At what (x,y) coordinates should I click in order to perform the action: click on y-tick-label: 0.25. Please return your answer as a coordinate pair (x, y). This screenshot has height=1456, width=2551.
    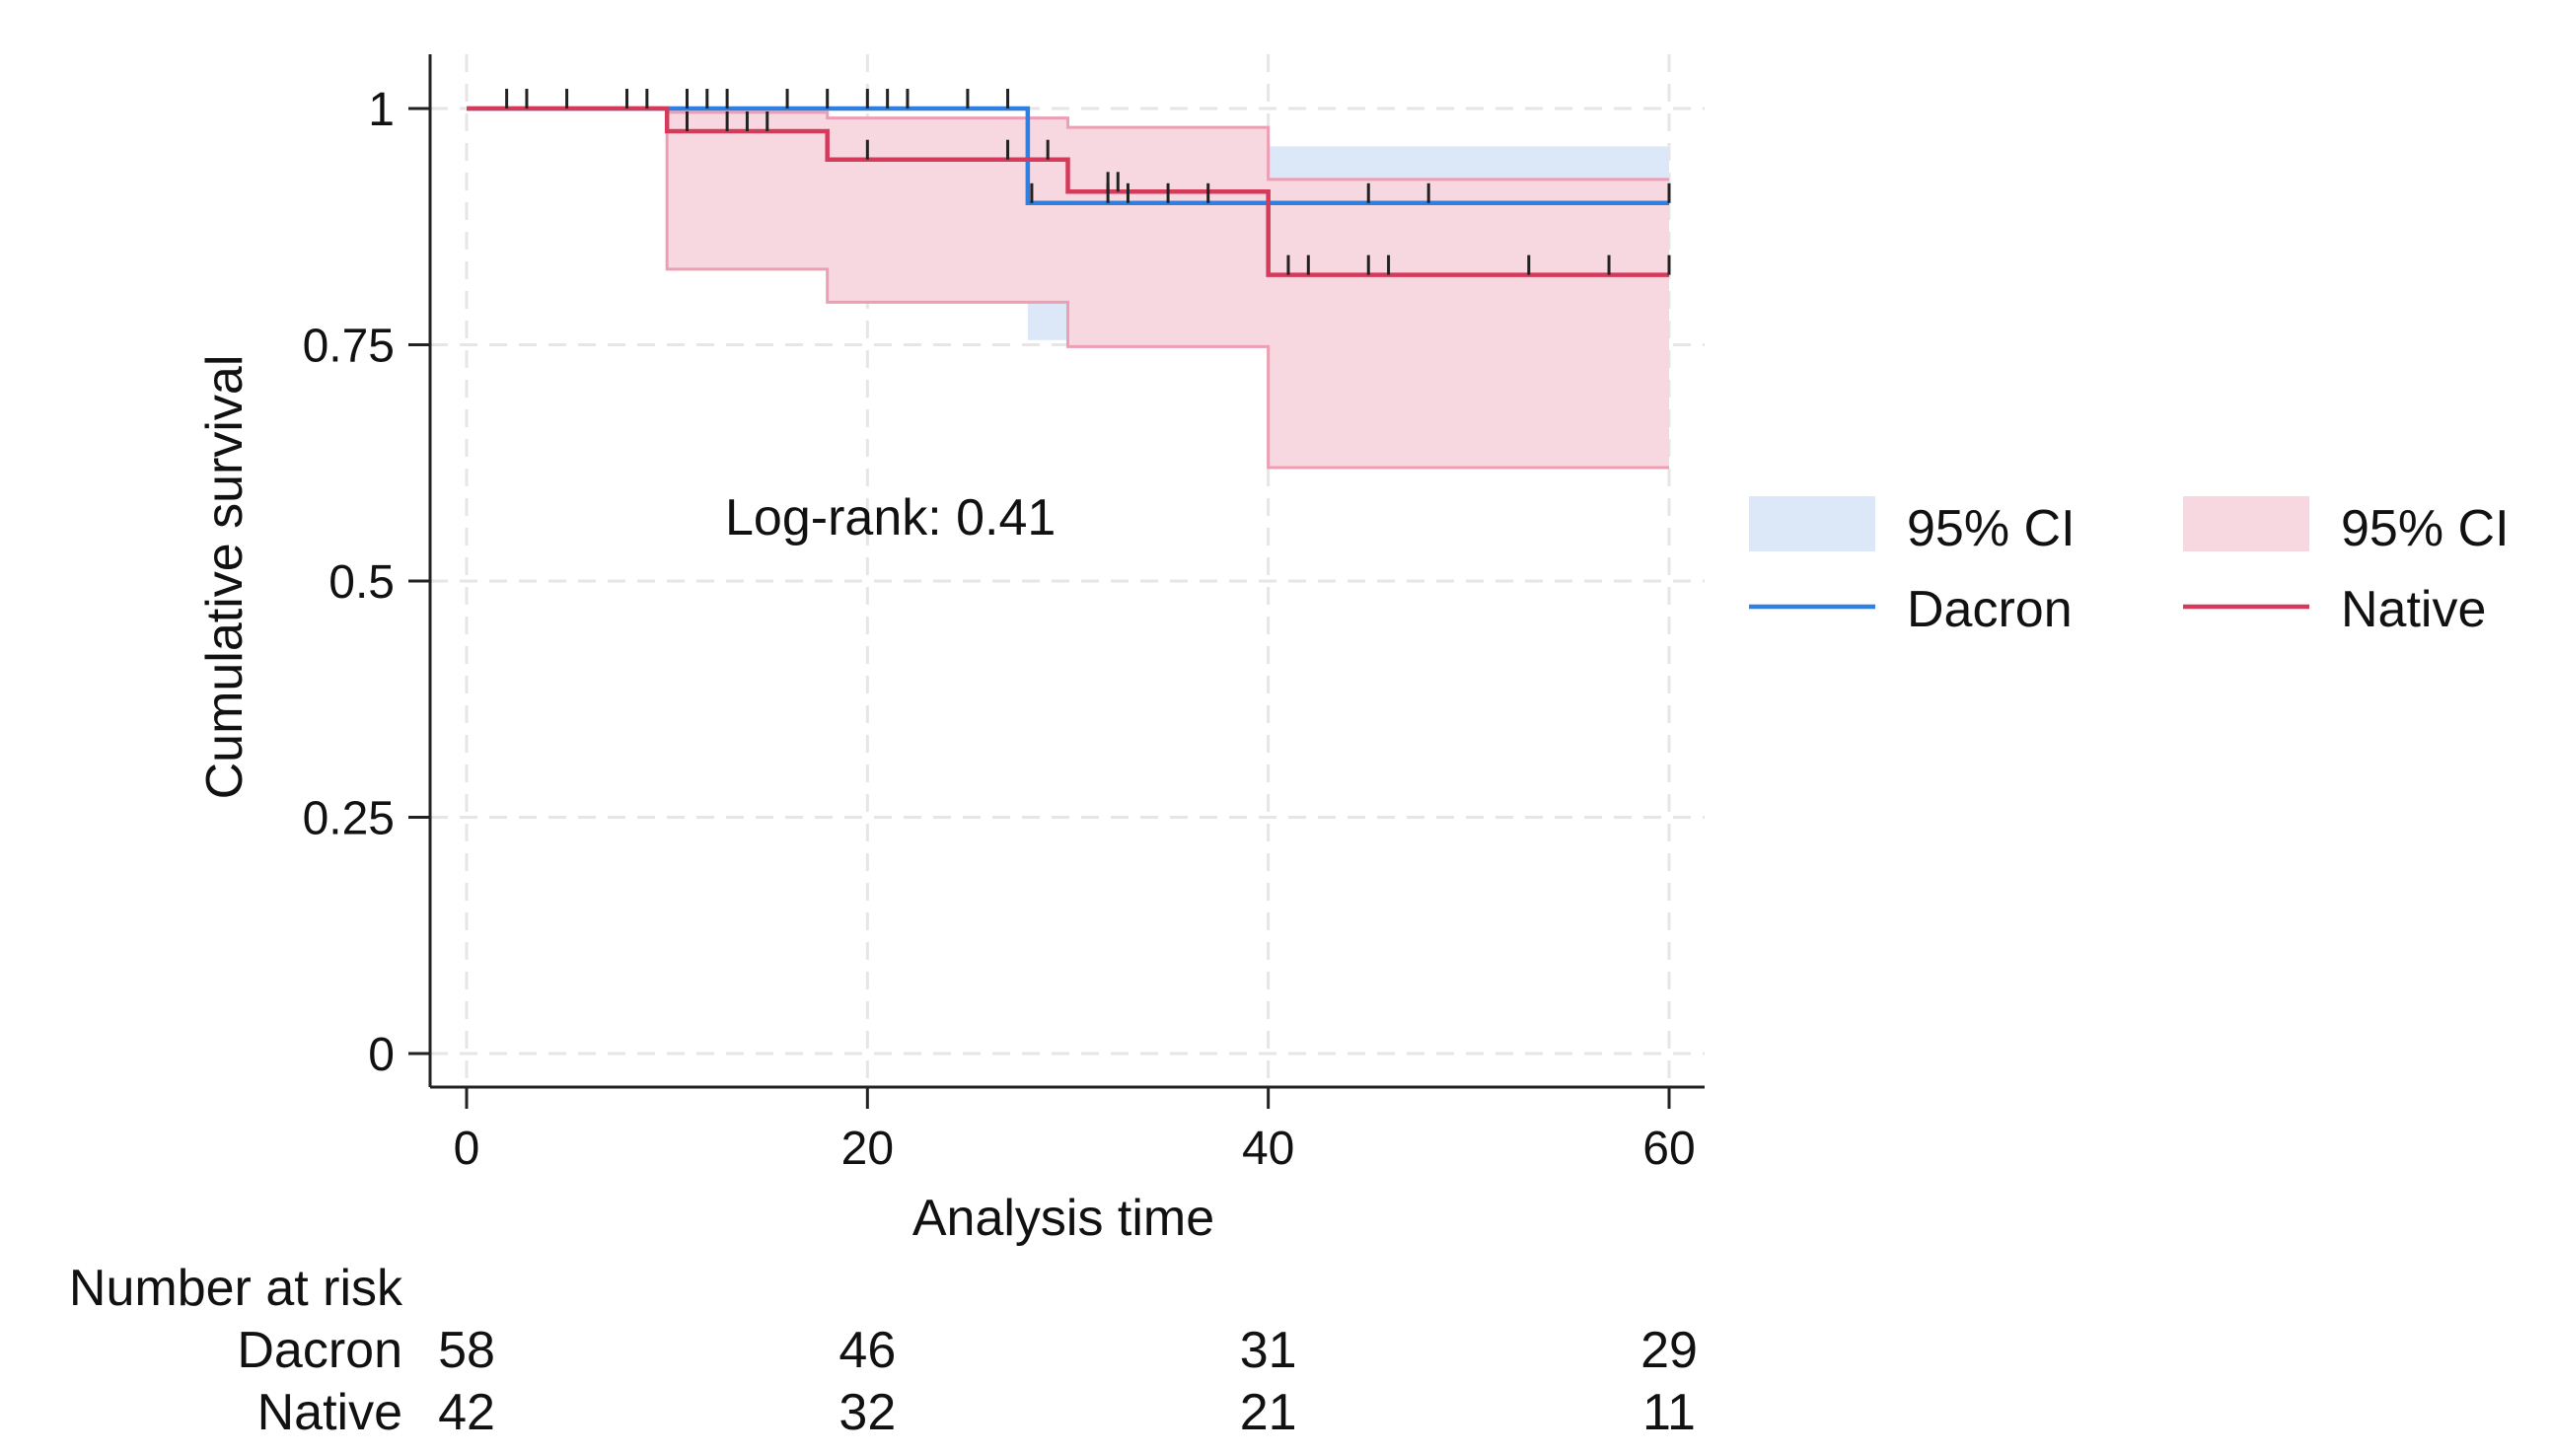
    Looking at the image, I should click on (349, 819).